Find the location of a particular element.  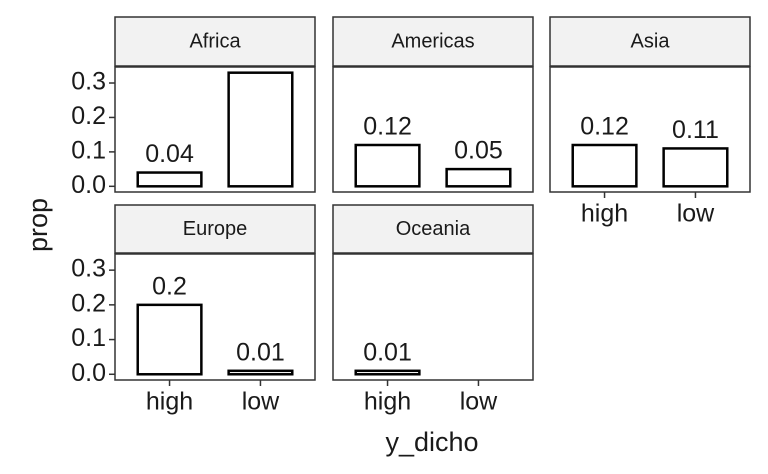

strip-label: Europe is located at coordinates (215, 229).